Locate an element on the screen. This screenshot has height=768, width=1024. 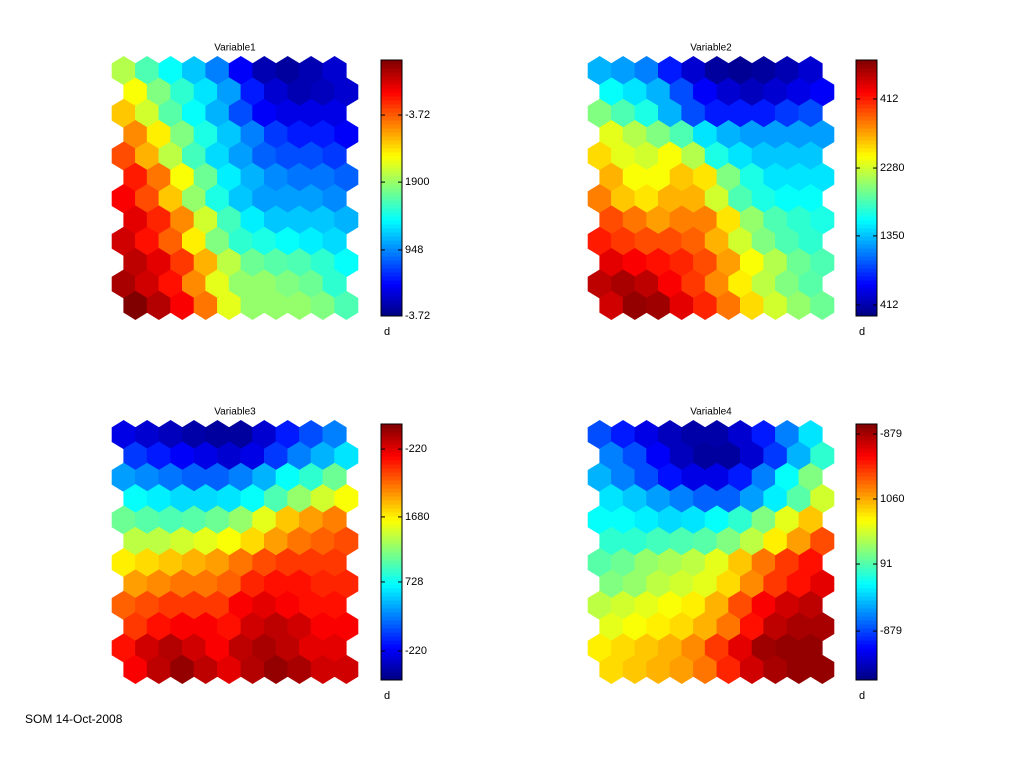
colorbar-tick-label: 948 is located at coordinates (414, 250).